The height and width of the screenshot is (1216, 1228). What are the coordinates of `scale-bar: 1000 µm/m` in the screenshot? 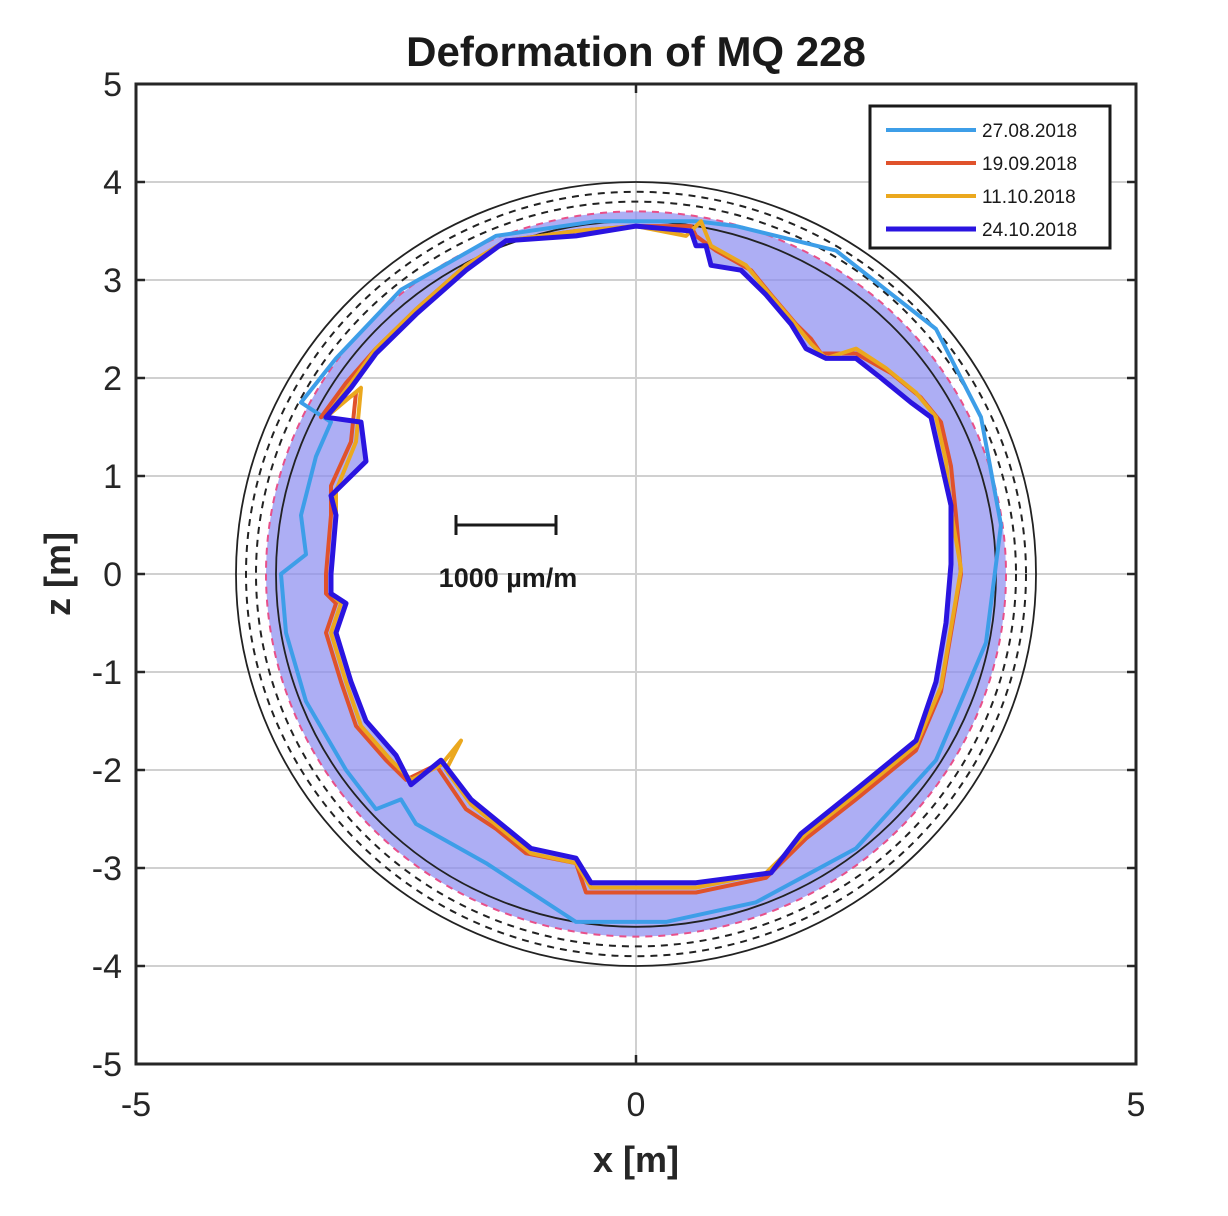 It's located at (508, 554).